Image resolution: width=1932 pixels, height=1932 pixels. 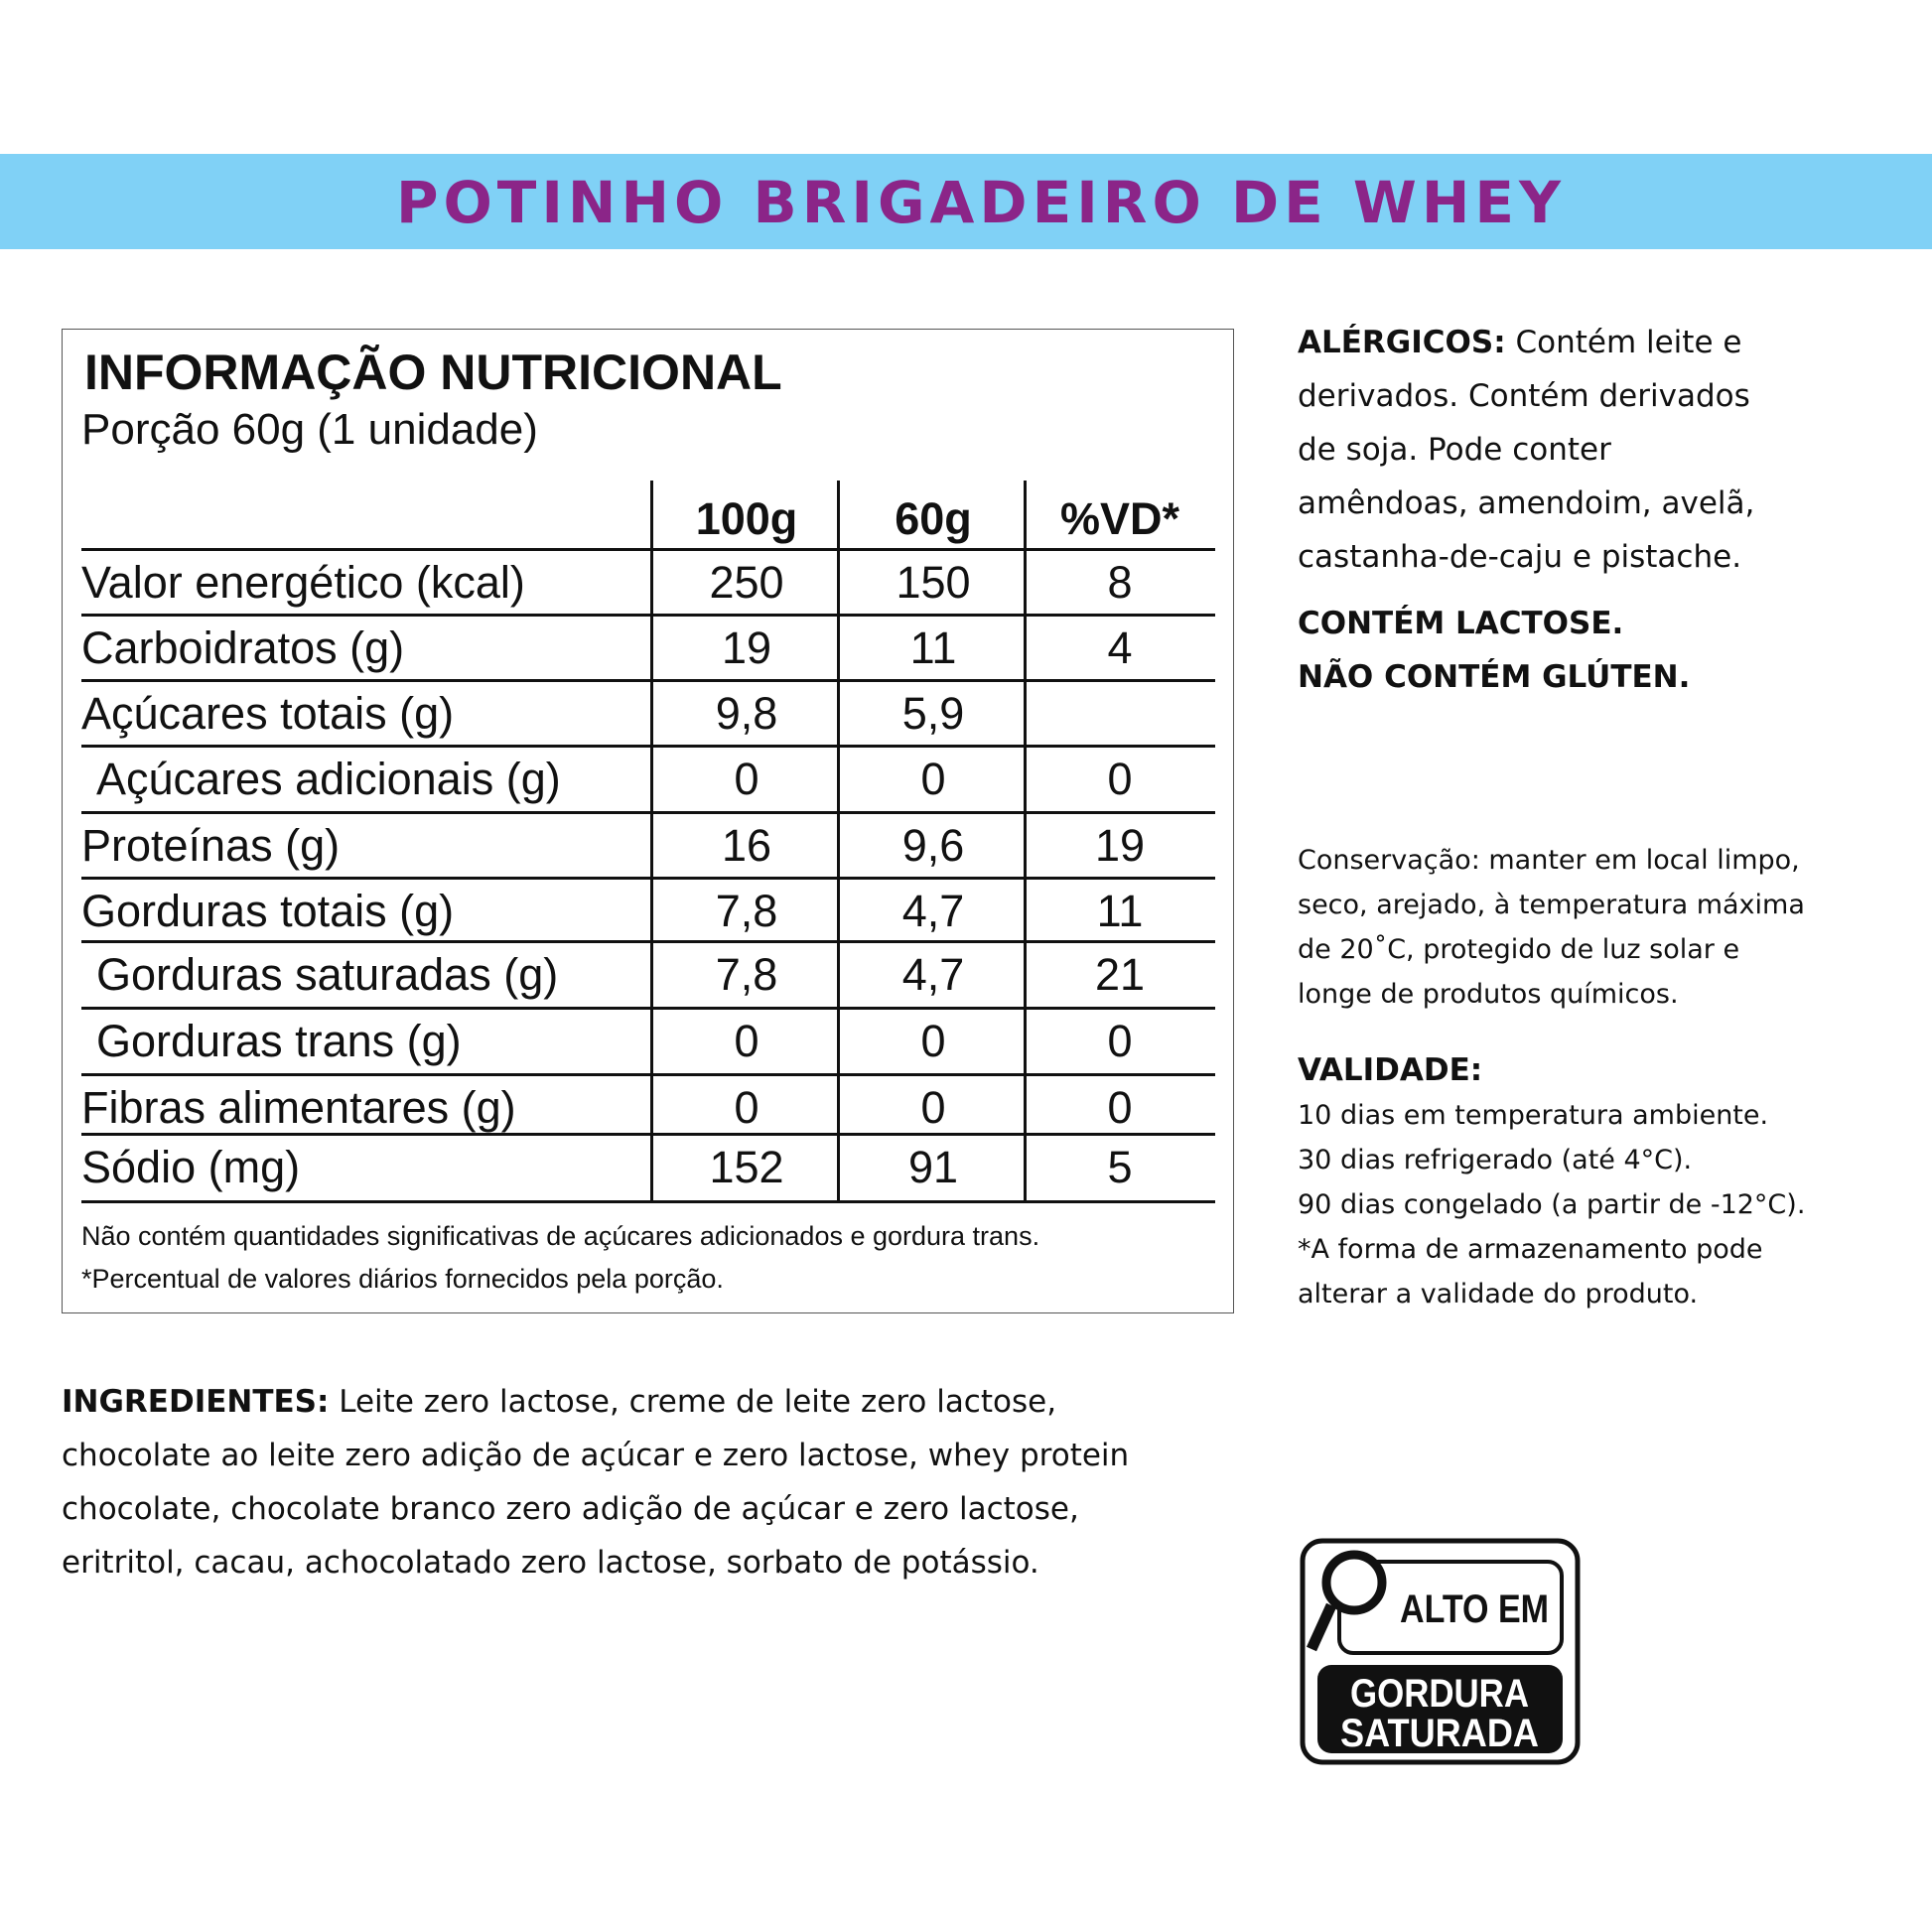 What do you see at coordinates (747, 518) in the screenshot?
I see `column-header: 100g` at bounding box center [747, 518].